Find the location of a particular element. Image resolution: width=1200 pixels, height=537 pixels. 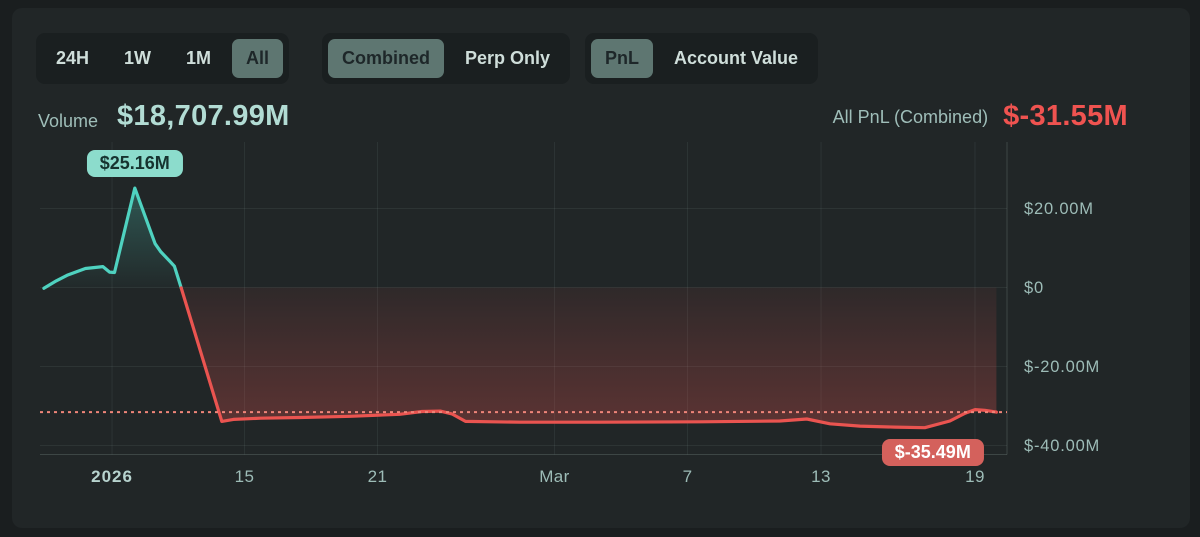

all-pnl-label: All PnL (Combined) is located at coordinates (910, 117).